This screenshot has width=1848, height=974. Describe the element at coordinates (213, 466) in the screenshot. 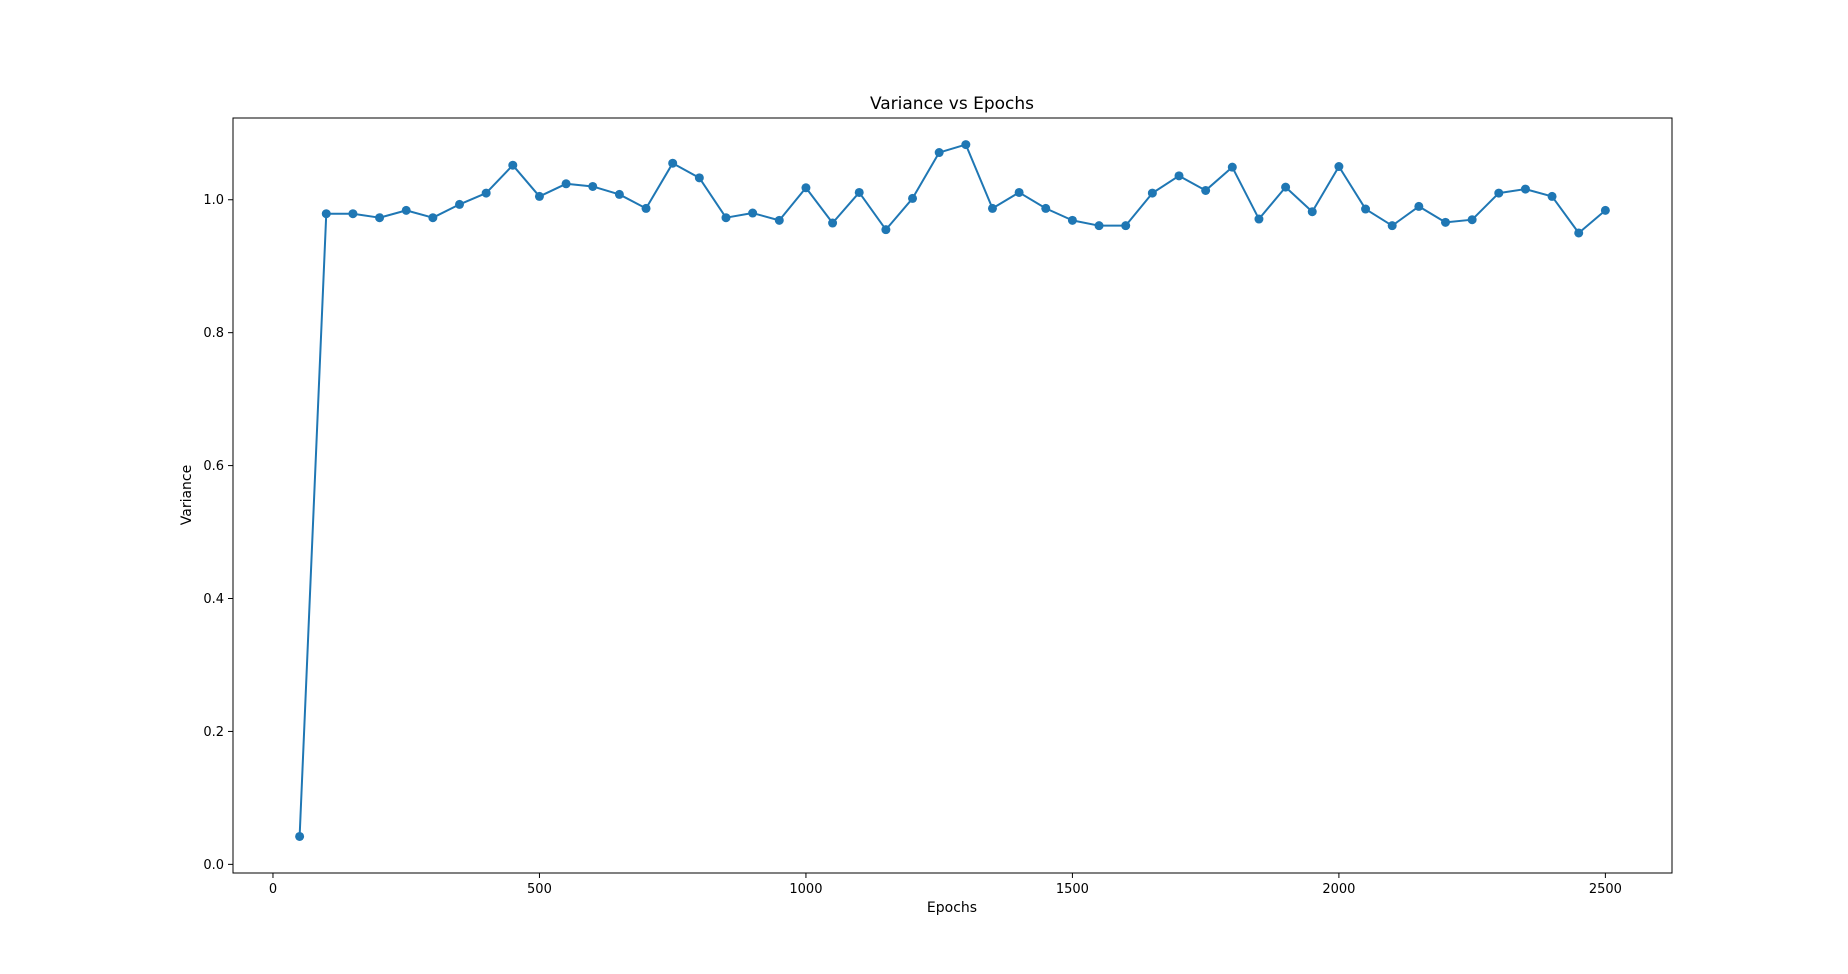

I see `y-tick-label: 0.6` at that location.